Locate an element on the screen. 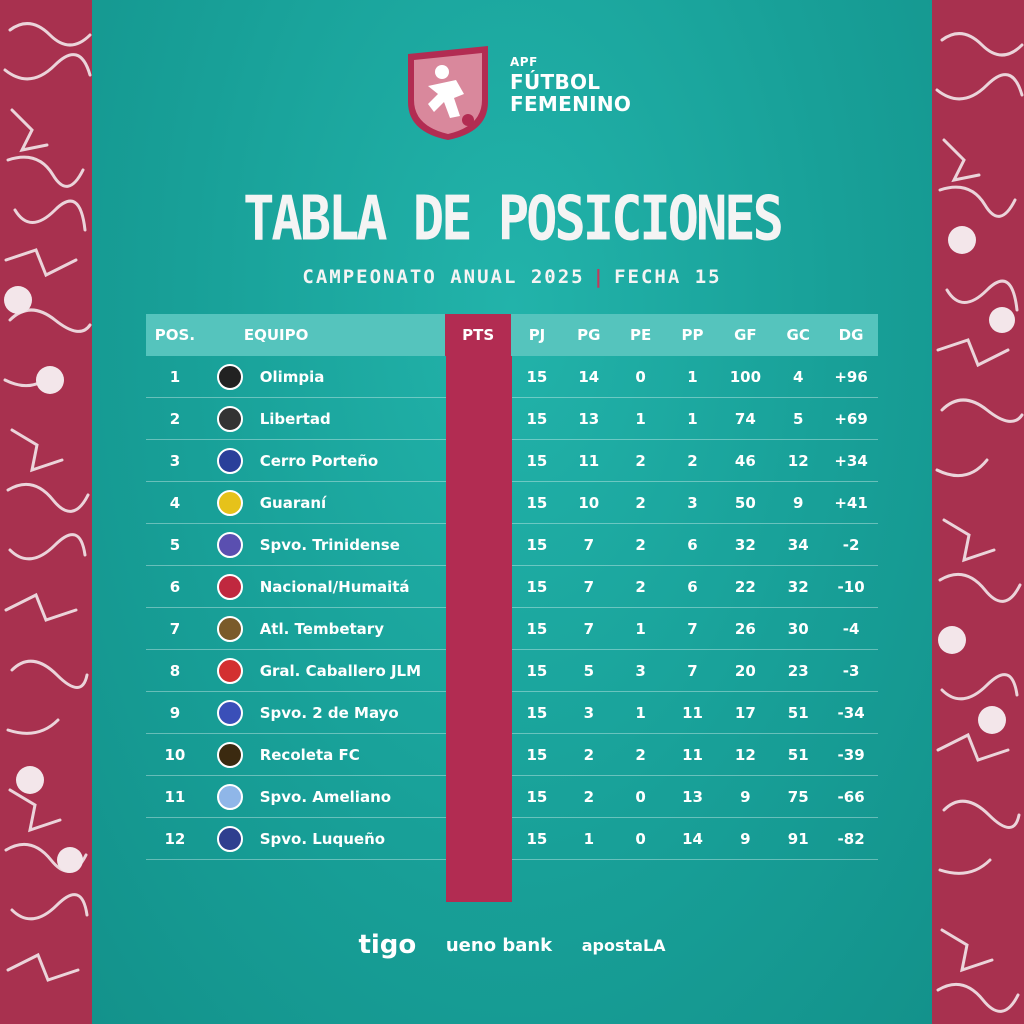  row-team: Spvo. 2 de Mayo is located at coordinates (329, 712).